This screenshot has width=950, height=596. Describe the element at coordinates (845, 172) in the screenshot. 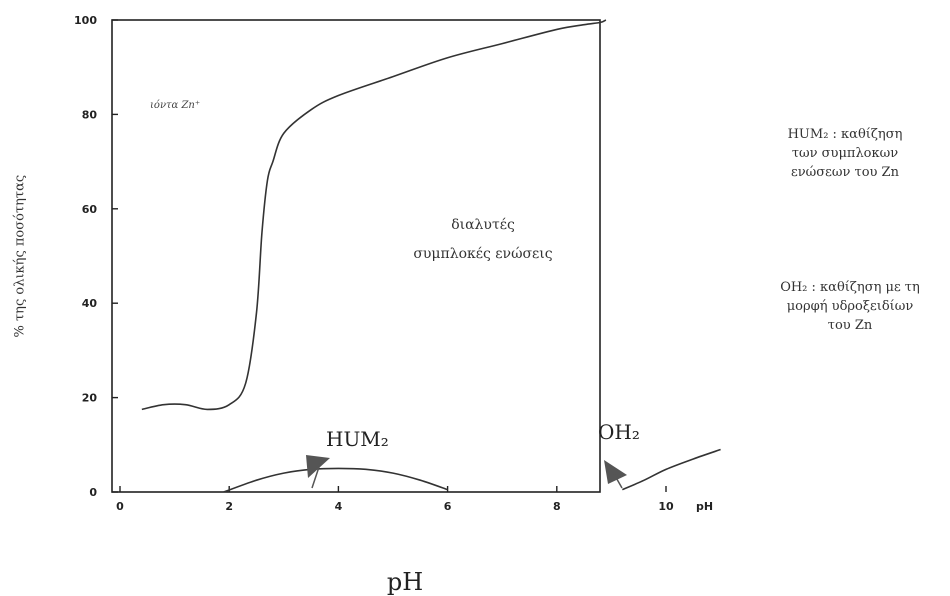

I see `note1-line3: ενώσεων του Zn` at that location.